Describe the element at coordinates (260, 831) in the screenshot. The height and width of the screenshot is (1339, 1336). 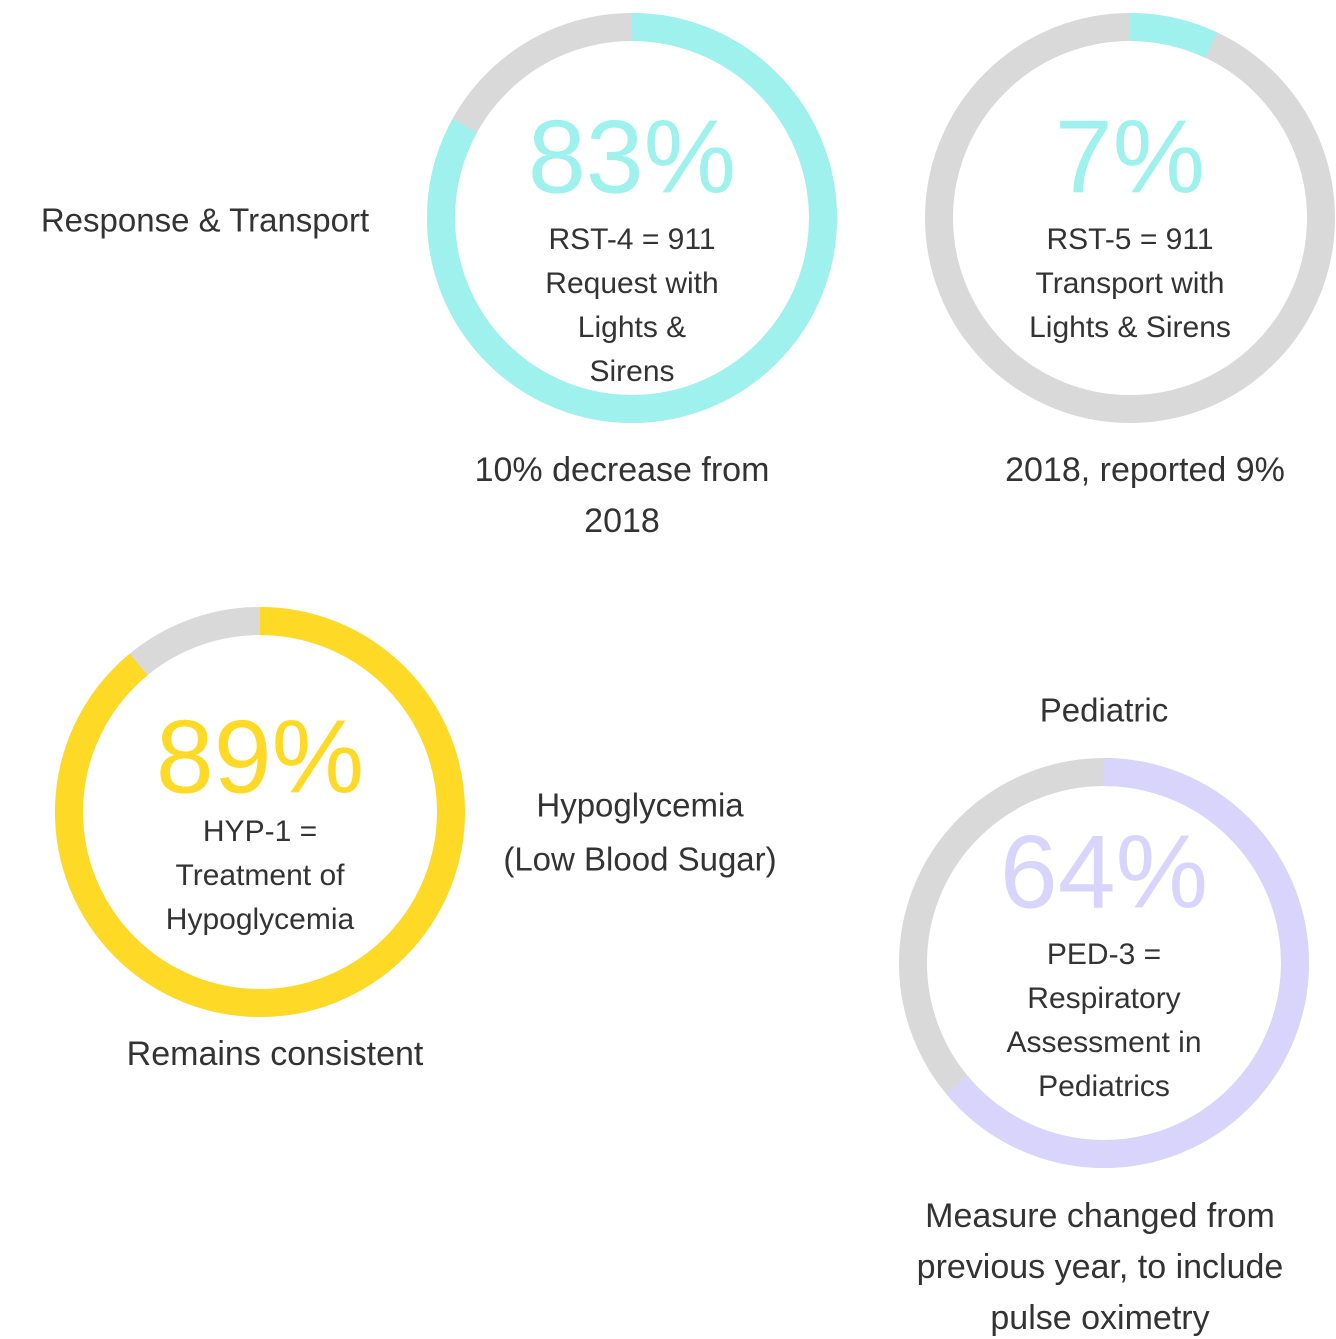
I see `measure-description: HYP-1 =` at that location.